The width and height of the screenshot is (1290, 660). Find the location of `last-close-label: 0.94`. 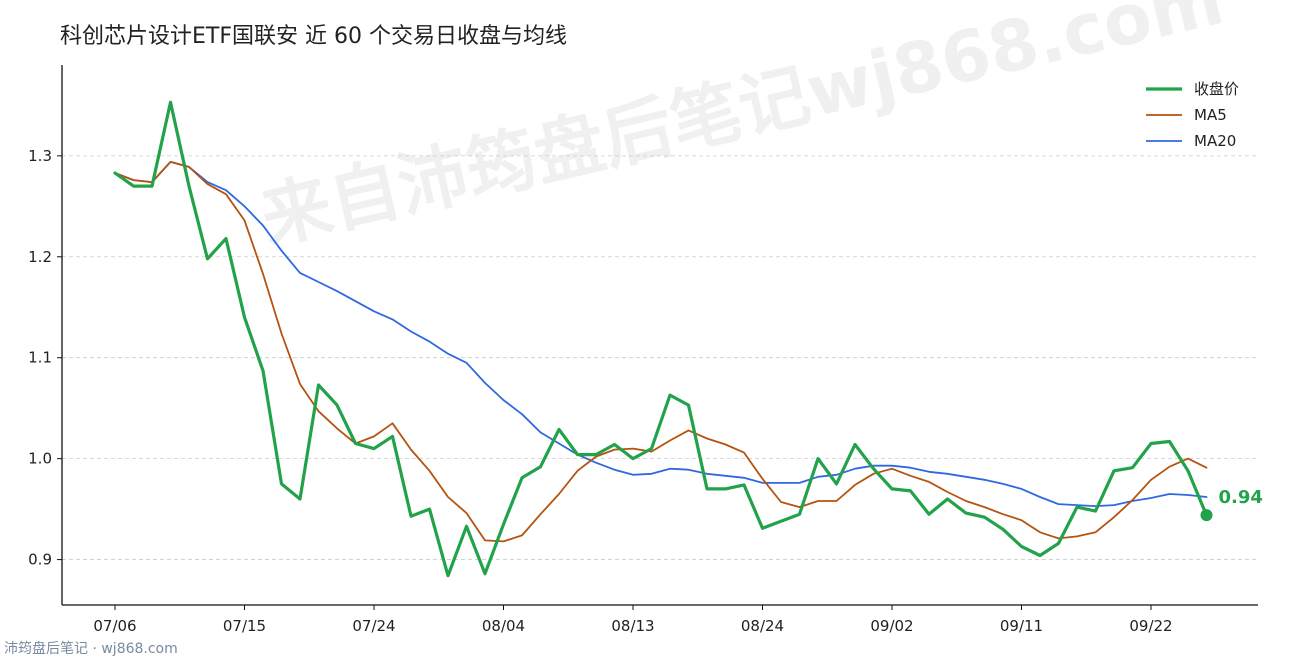

last-close-label: 0.94 is located at coordinates (1241, 497).